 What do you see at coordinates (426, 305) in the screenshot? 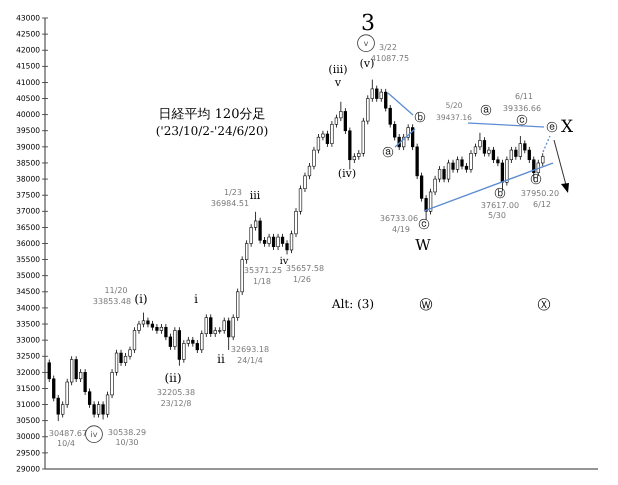
I see `annotation: Ⓦ` at bounding box center [426, 305].